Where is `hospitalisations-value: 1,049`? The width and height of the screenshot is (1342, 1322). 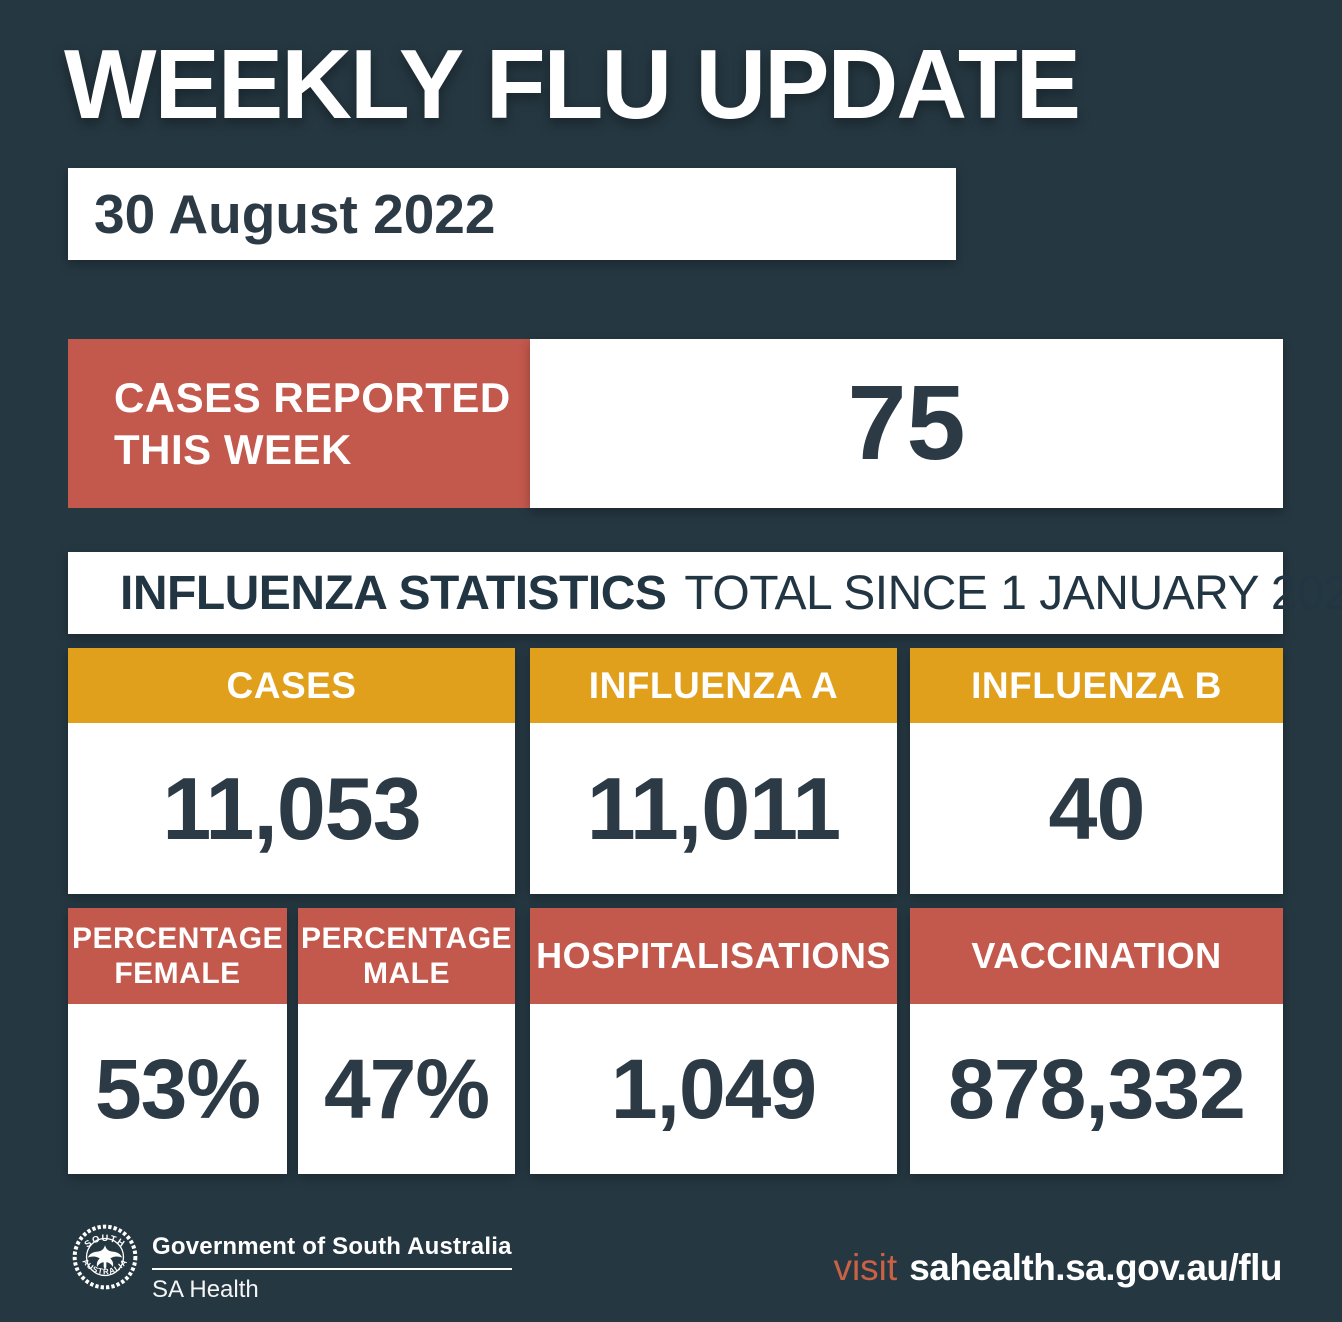 hospitalisations-value: 1,049 is located at coordinates (713, 1089).